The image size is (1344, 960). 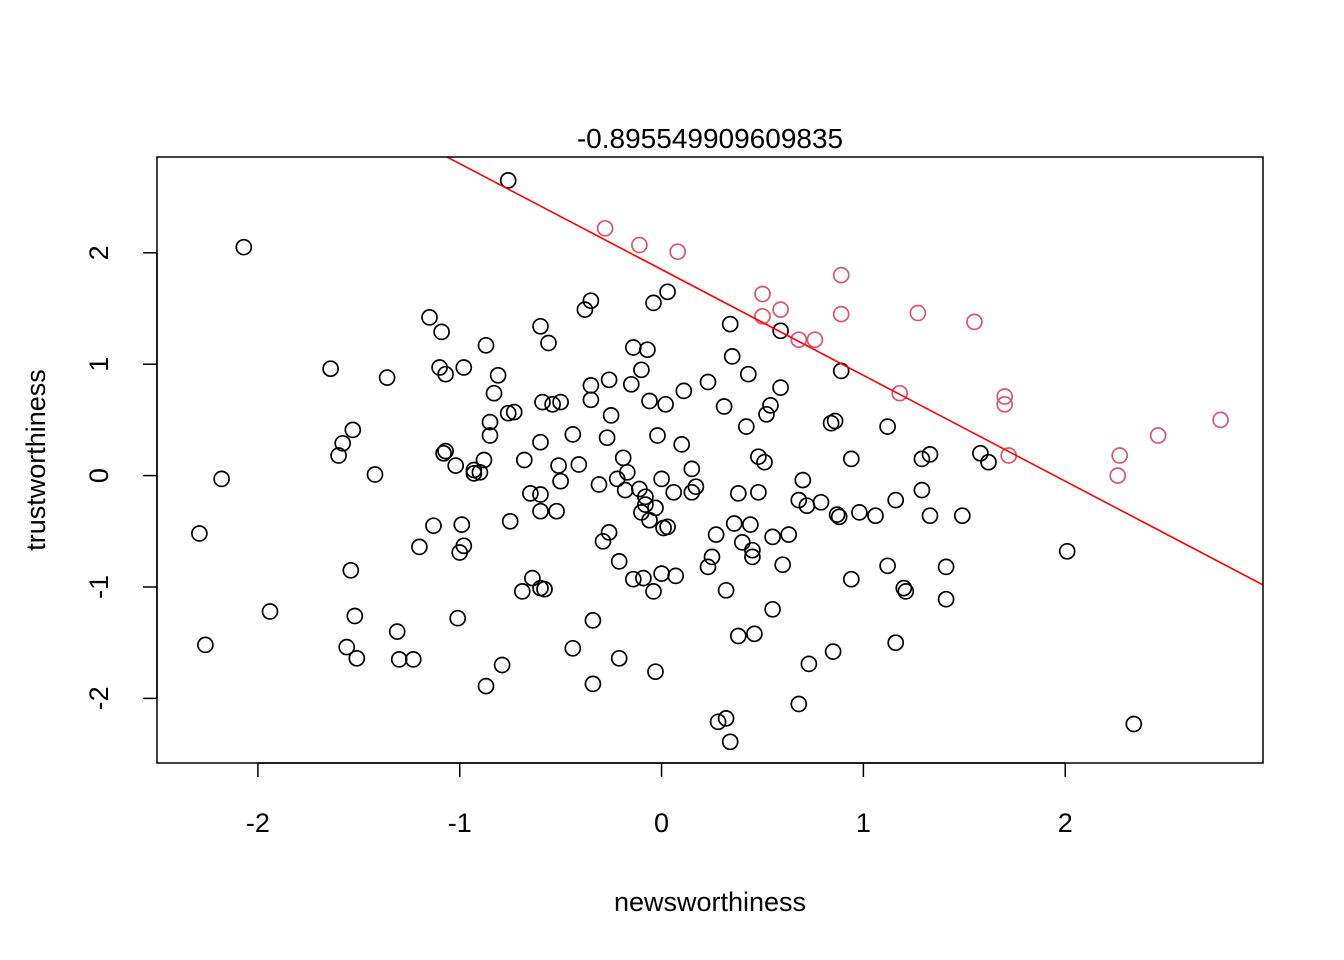 I want to click on chart-title: -0.895549909609835, so click(x=710, y=138).